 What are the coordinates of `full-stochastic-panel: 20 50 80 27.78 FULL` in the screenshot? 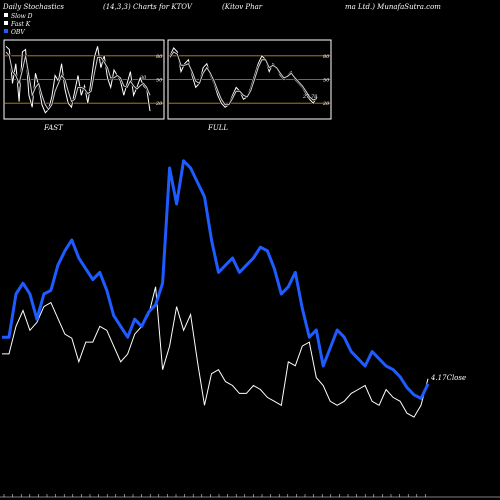 It's located at (249, 85).